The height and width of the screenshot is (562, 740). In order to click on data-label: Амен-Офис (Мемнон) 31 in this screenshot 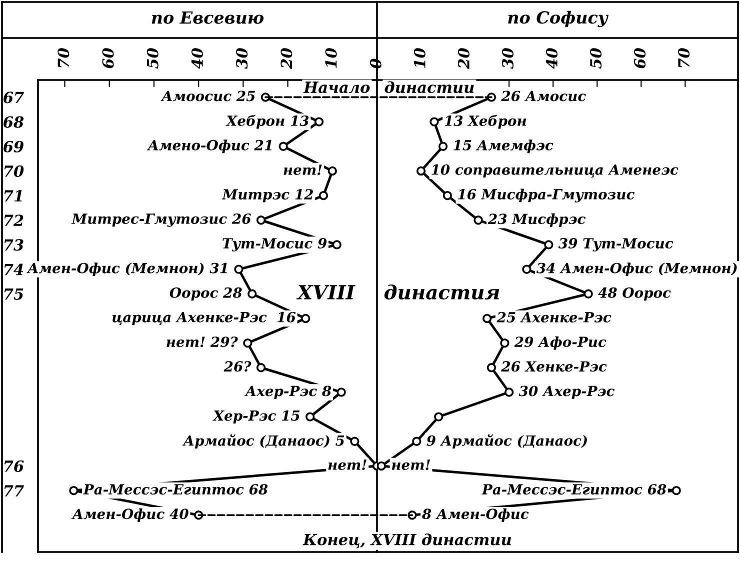, I will do `click(126, 269)`.